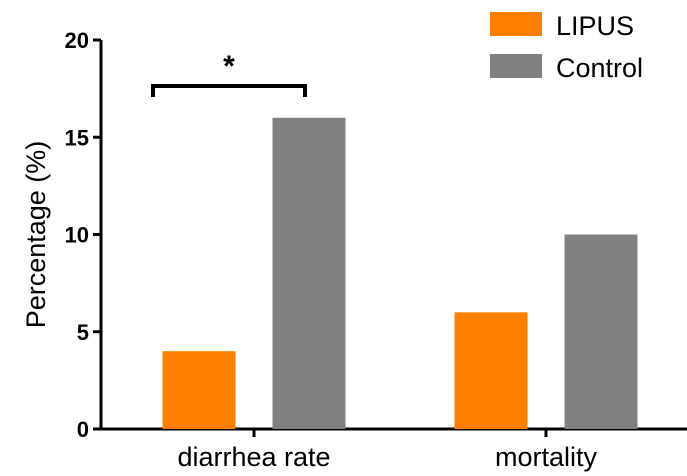  What do you see at coordinates (77, 40) in the screenshot?
I see `y-tick-label: 20` at bounding box center [77, 40].